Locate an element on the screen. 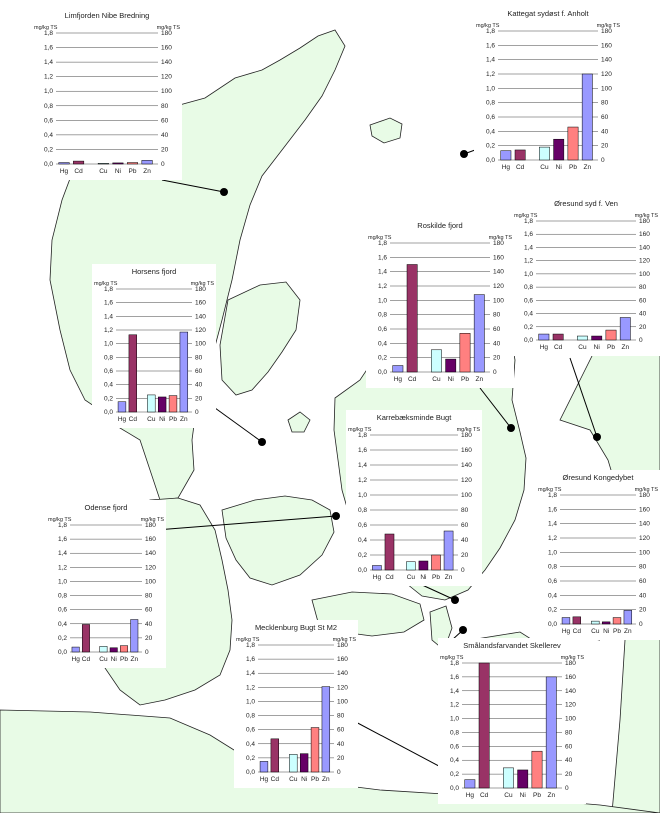  chart-title: Kattegat sydøst f. Anholt is located at coordinates (548, 13).